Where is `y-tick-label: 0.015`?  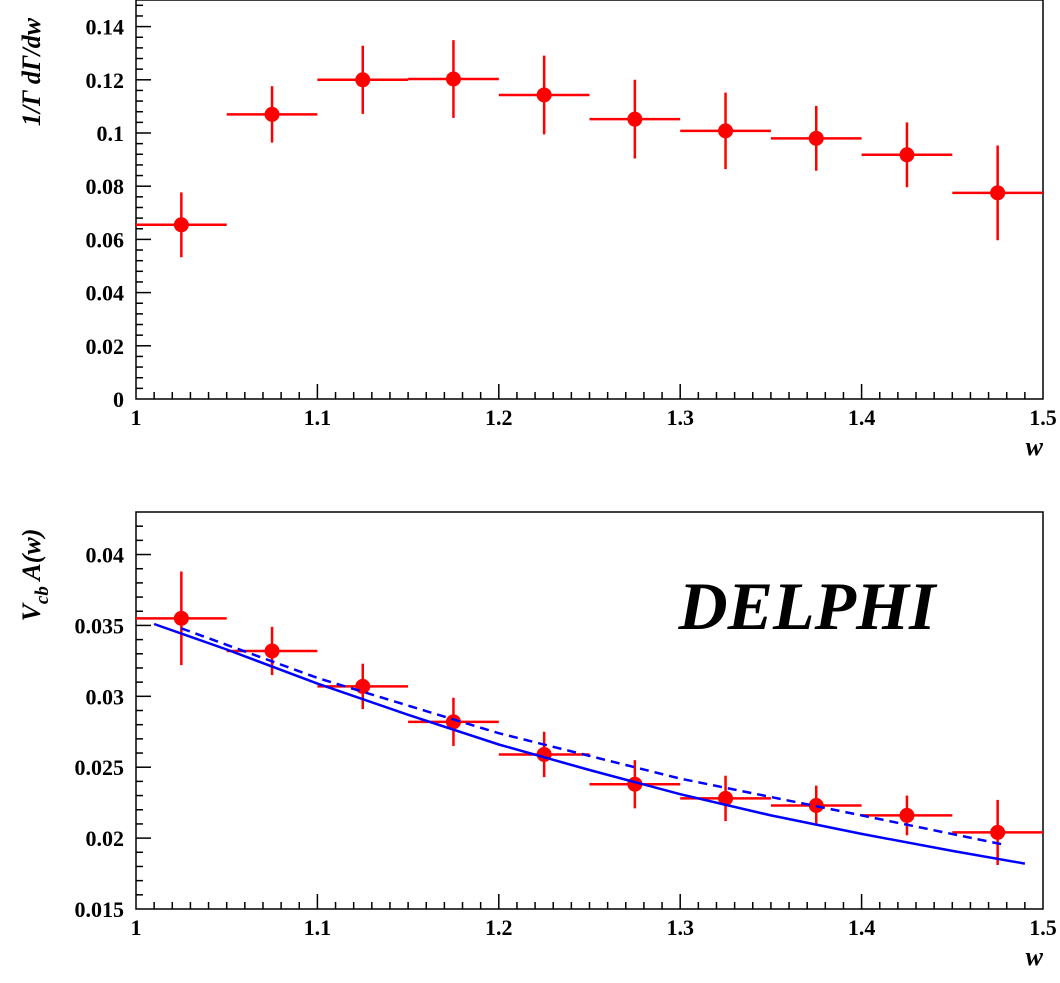
y-tick-label: 0.015 is located at coordinates (100, 909).